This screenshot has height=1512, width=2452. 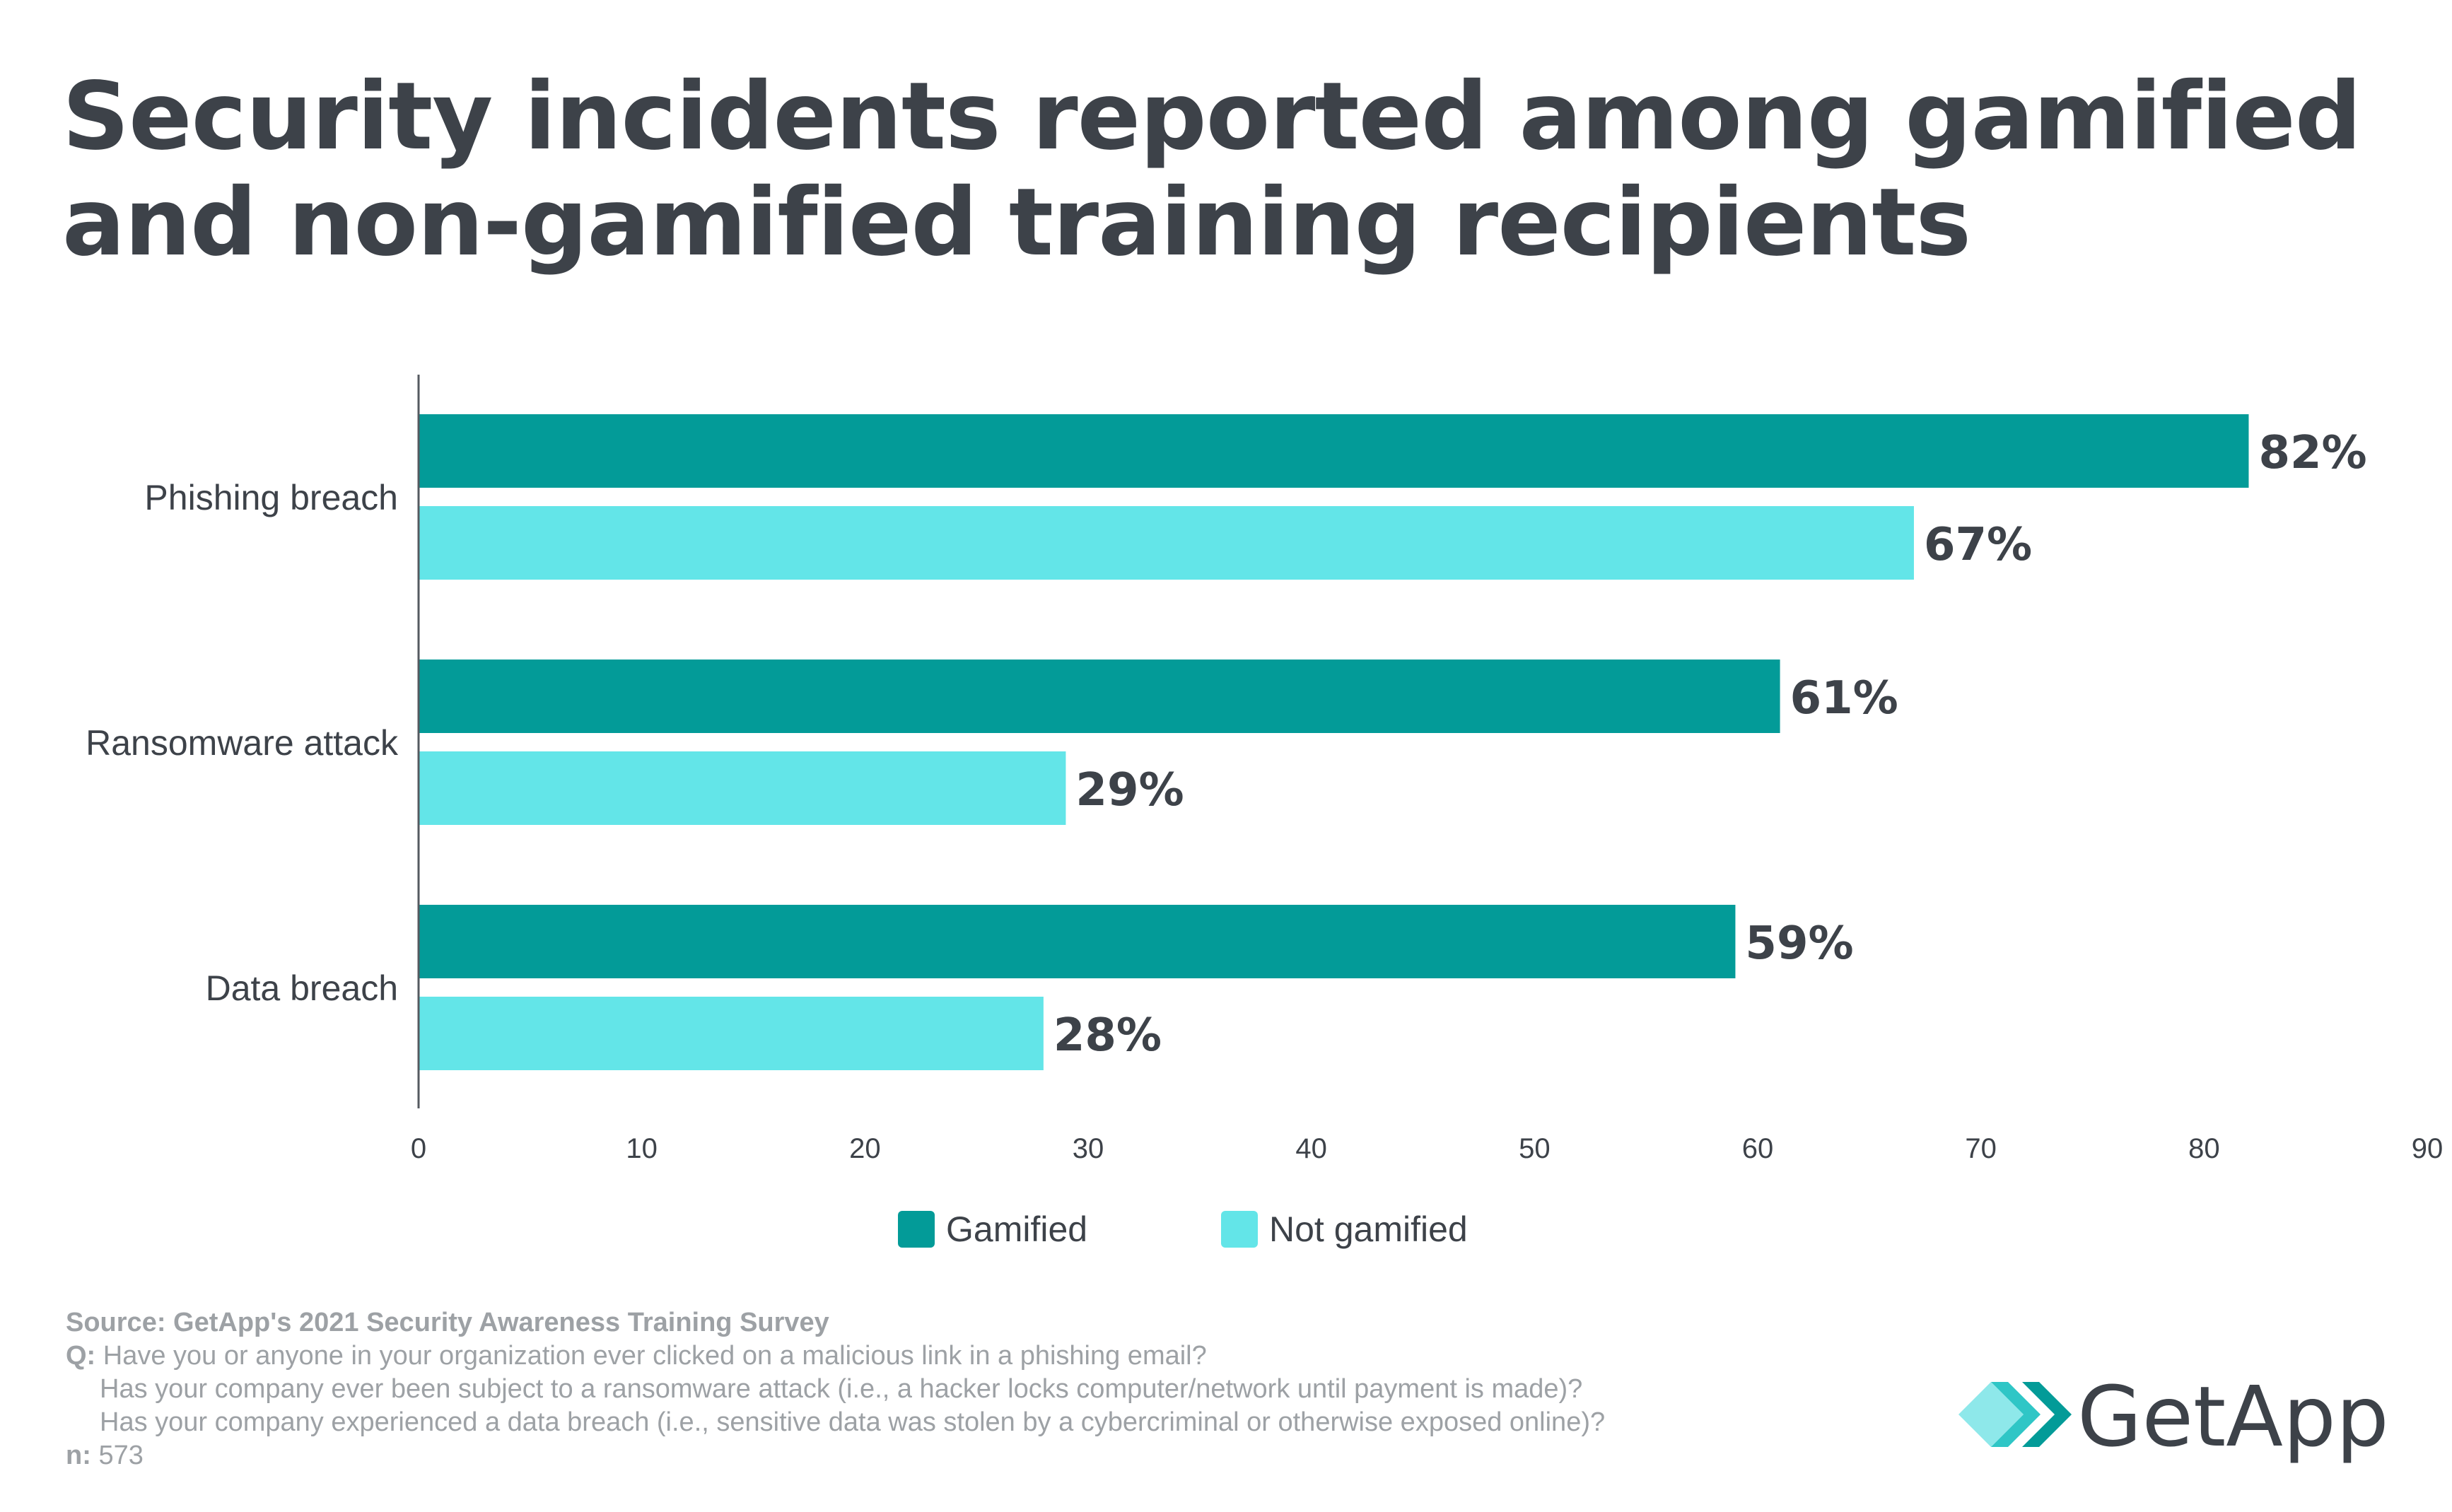 I want to click on data-label: 29%, so click(x=1129, y=790).